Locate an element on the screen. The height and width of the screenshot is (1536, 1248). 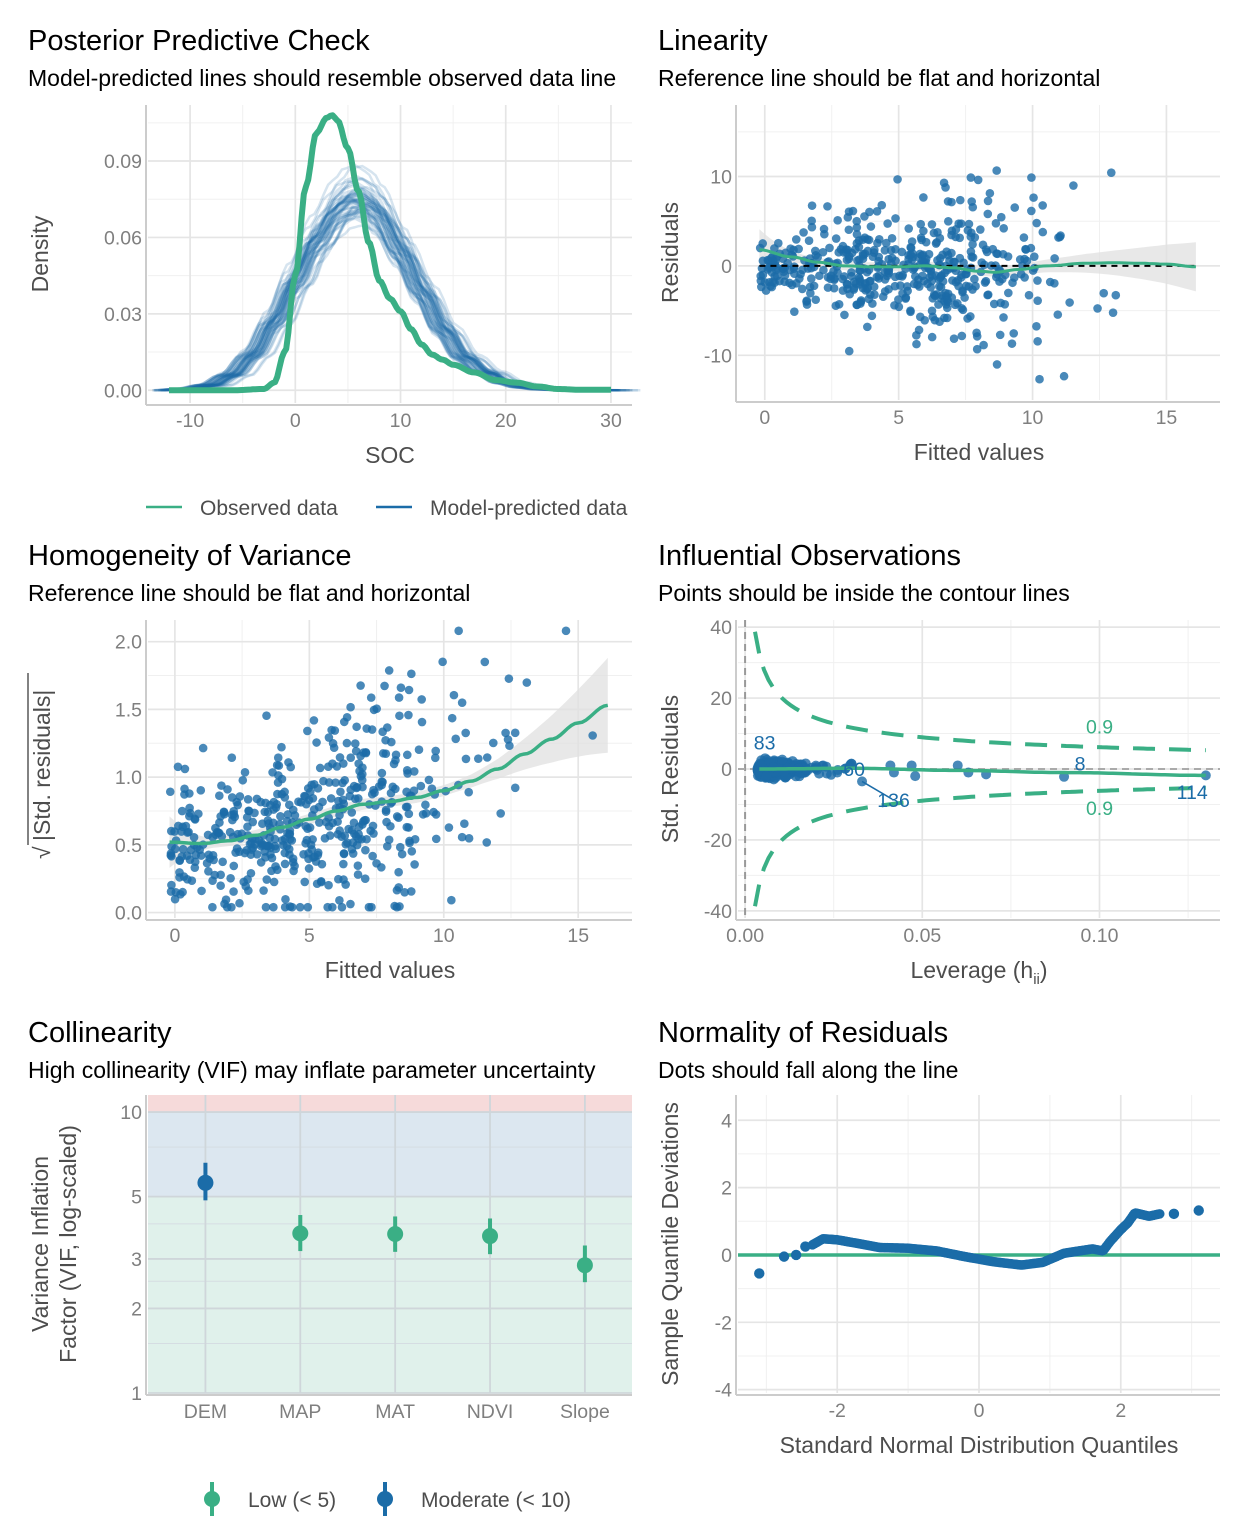
loess-smooth-line is located at coordinates (389, 774).